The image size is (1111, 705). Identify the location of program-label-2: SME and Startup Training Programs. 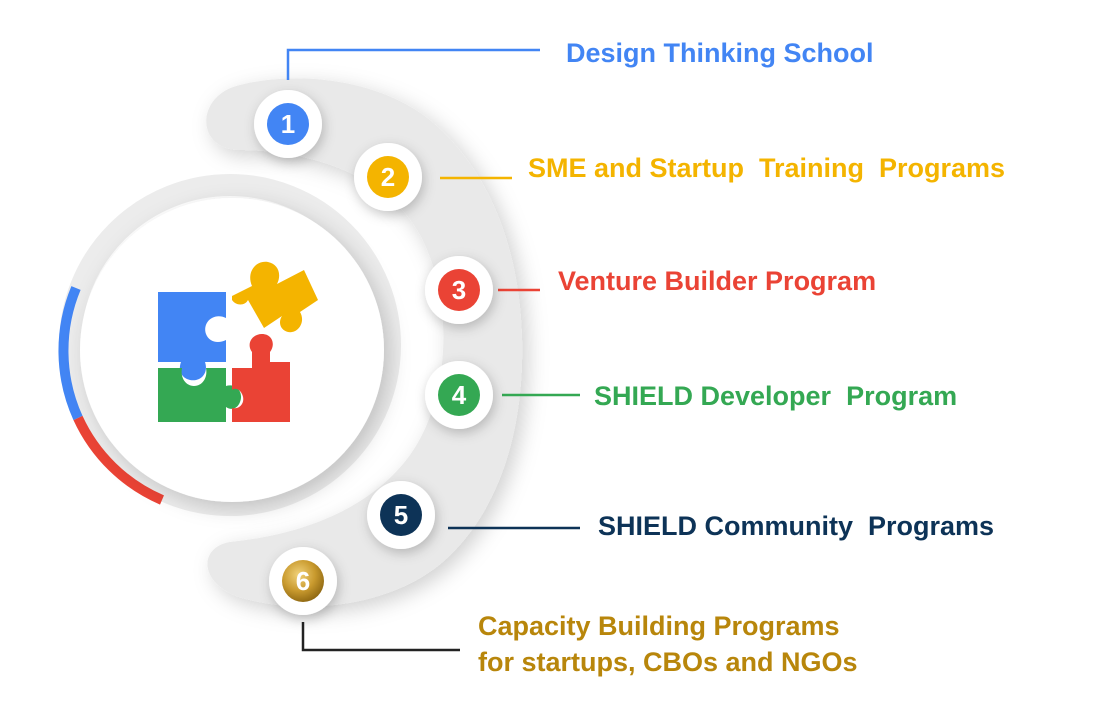
(767, 168).